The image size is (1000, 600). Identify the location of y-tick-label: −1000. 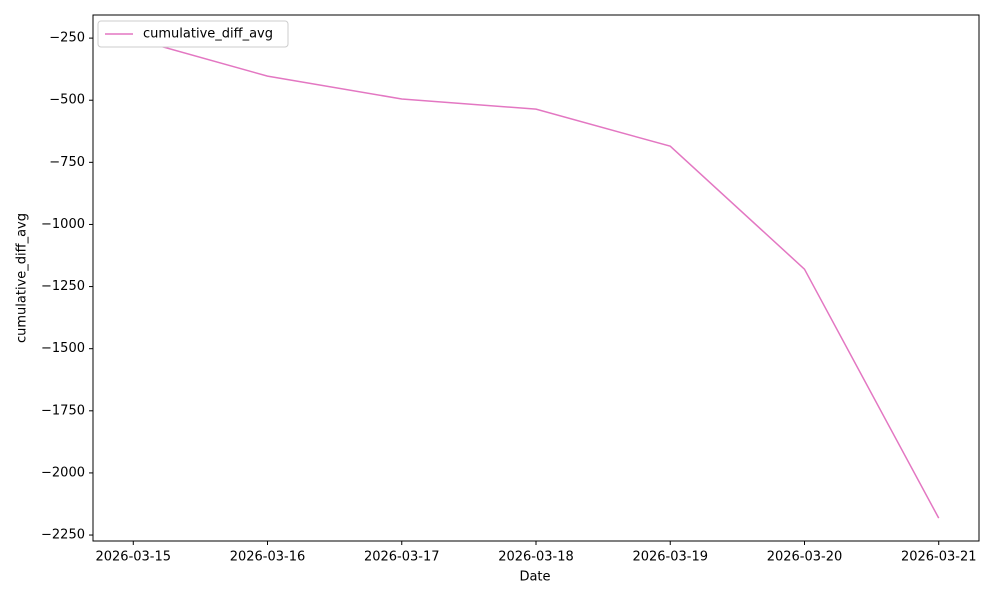
(63, 224).